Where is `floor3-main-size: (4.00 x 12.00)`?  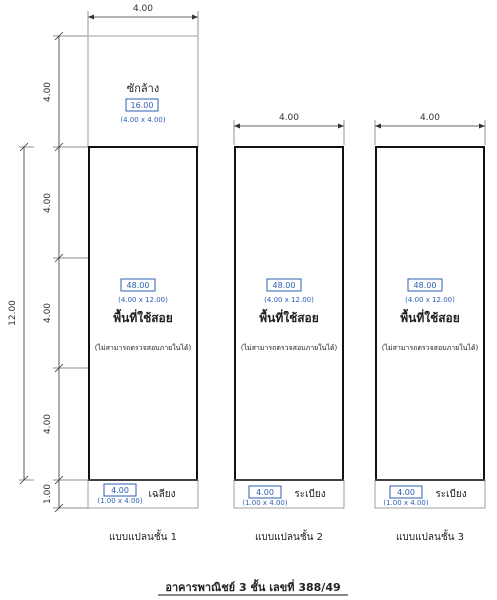 floor3-main-size: (4.00 x 12.00) is located at coordinates (430, 300).